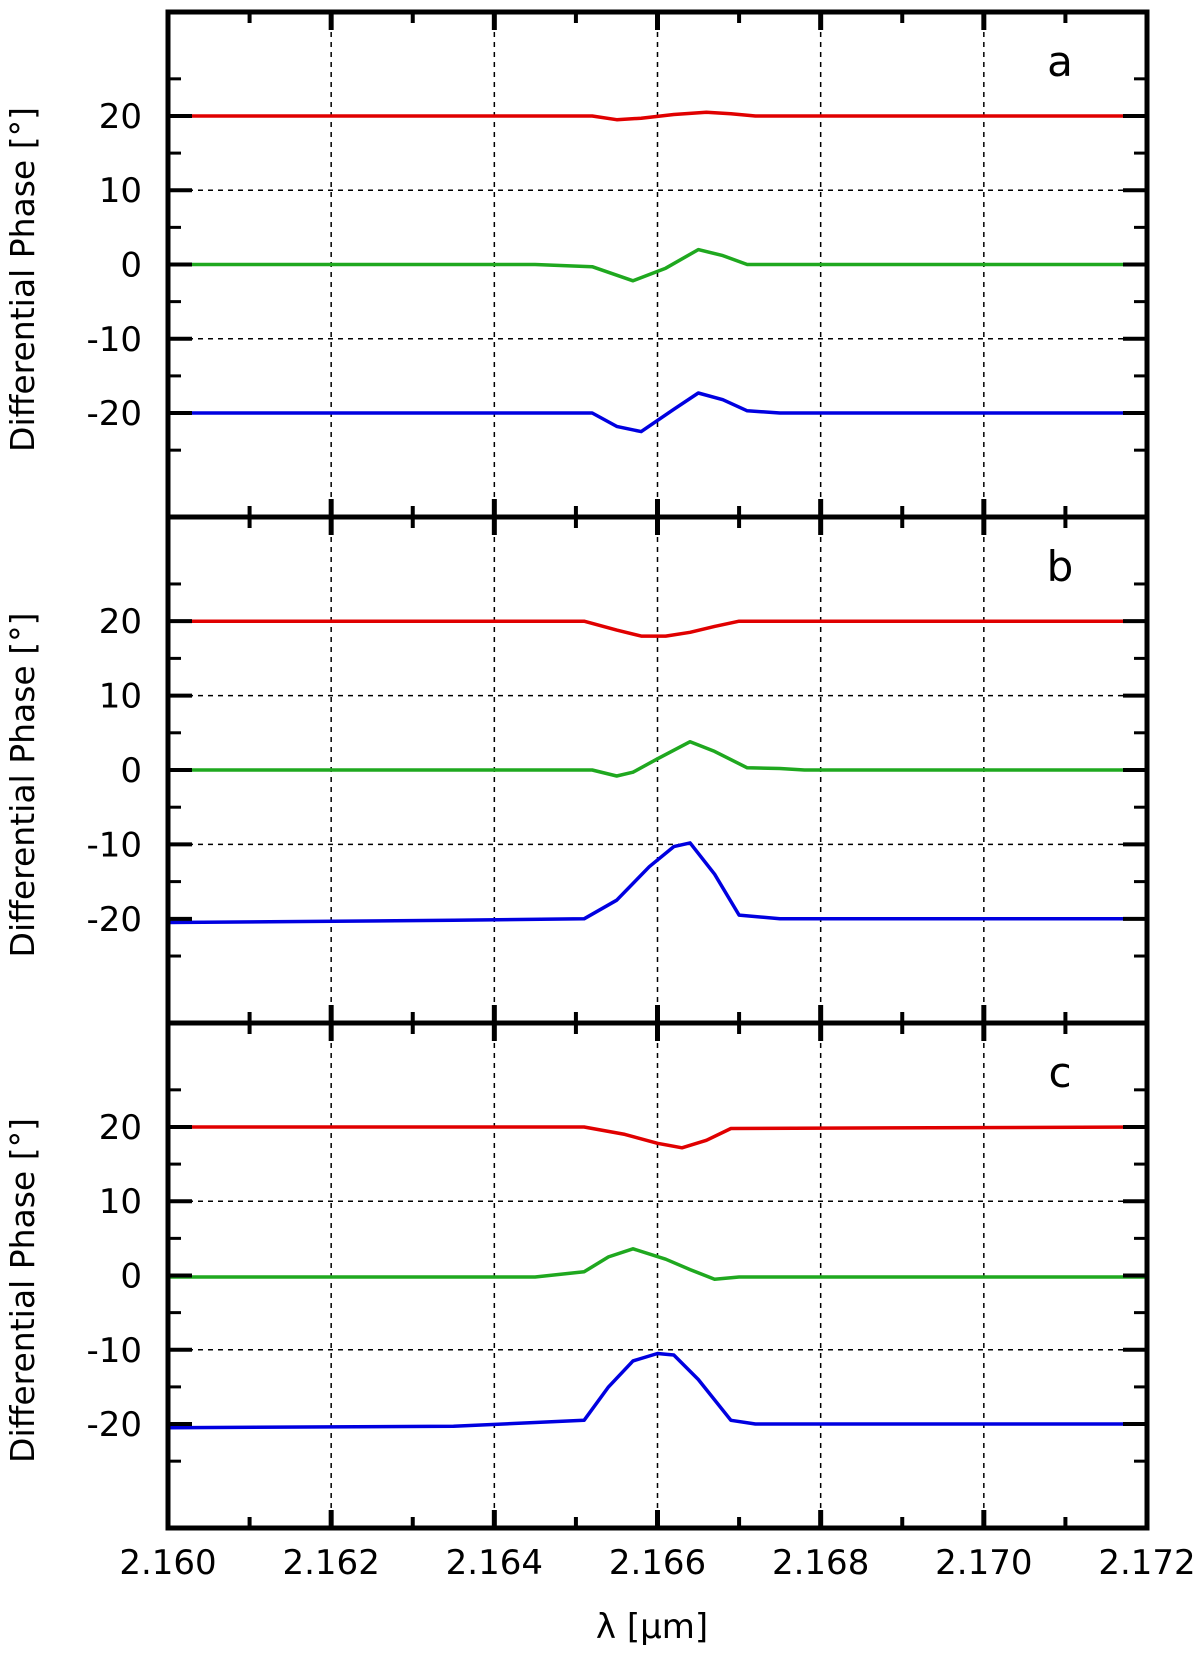 The height and width of the screenshot is (1657, 1200). What do you see at coordinates (114, 414) in the screenshot?
I see `panel-a-ytick-label: -20` at bounding box center [114, 414].